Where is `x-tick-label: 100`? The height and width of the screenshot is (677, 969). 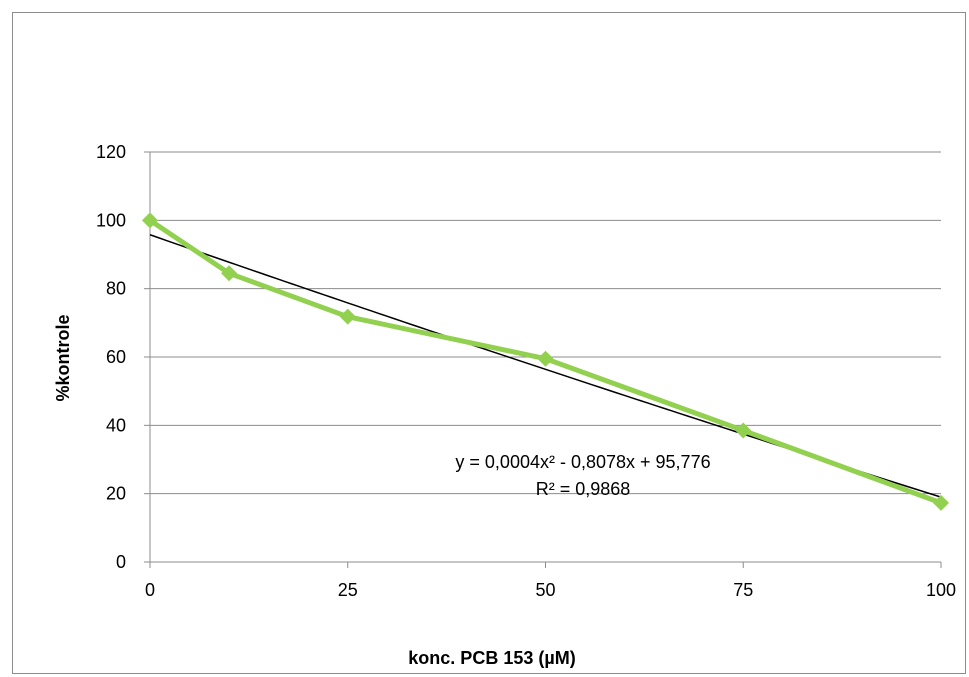
x-tick-label: 100 is located at coordinates (941, 590).